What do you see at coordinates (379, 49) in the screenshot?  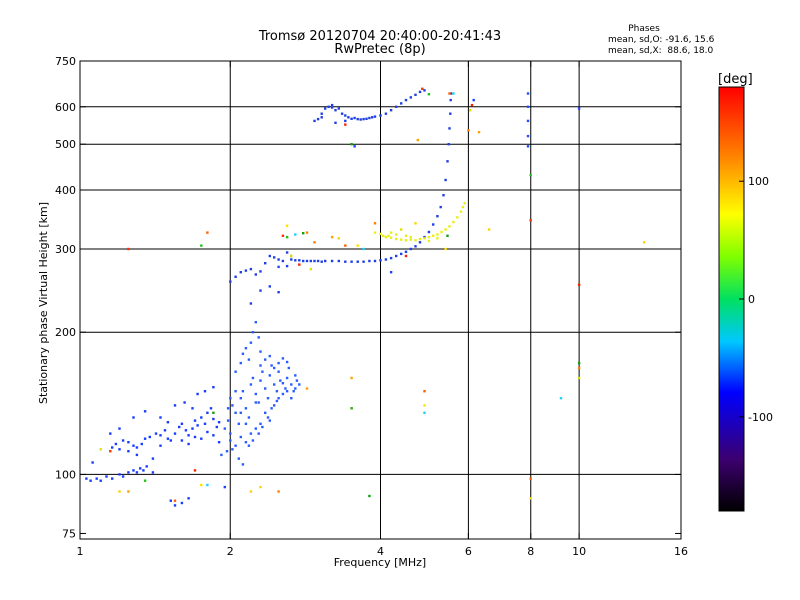 I see `chart-subtitle: RwPretec (8p)` at bounding box center [379, 49].